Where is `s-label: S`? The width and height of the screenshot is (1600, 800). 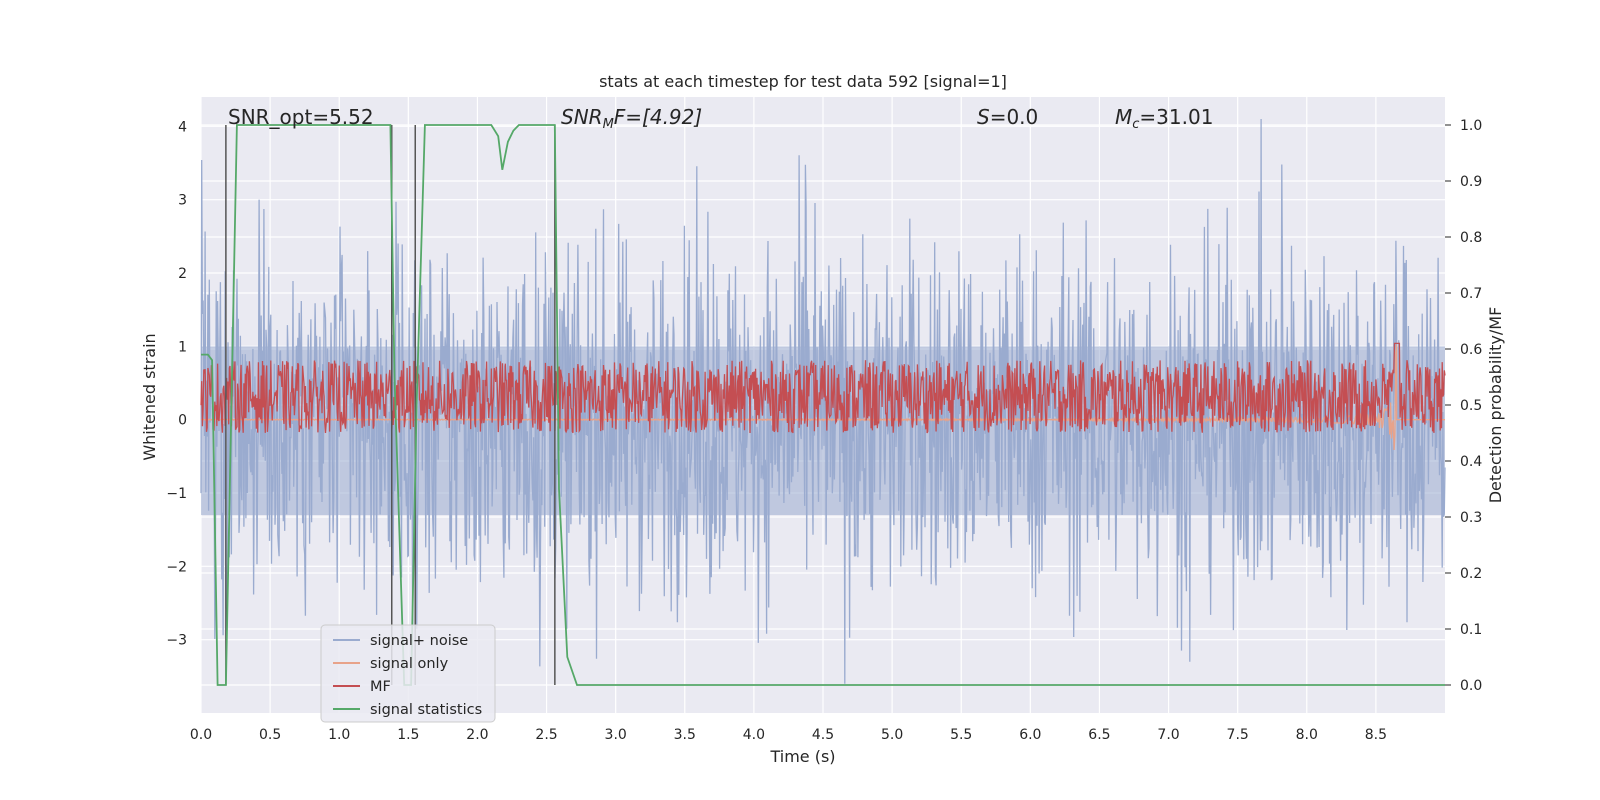 s-label: S is located at coordinates (983, 117).